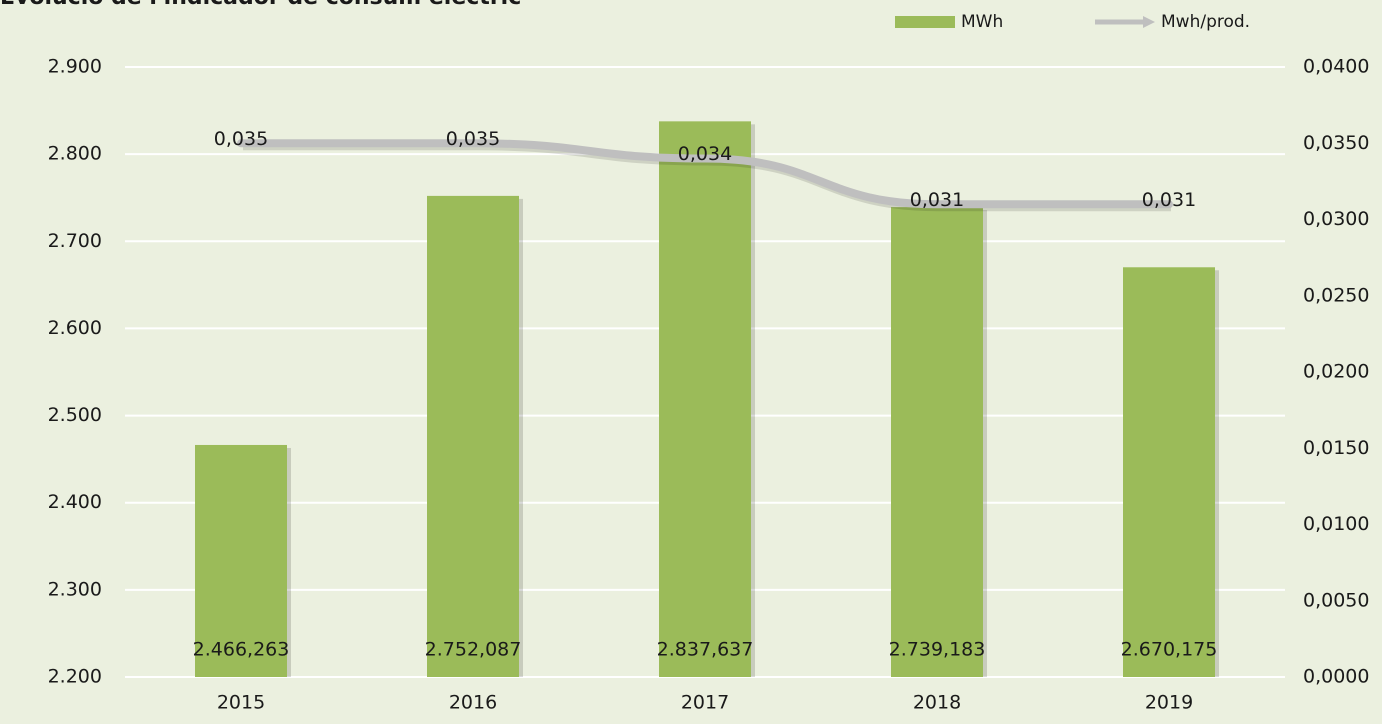 This screenshot has height=724, width=1382. I want to click on y-tick-label: 2.800, so click(75, 154).